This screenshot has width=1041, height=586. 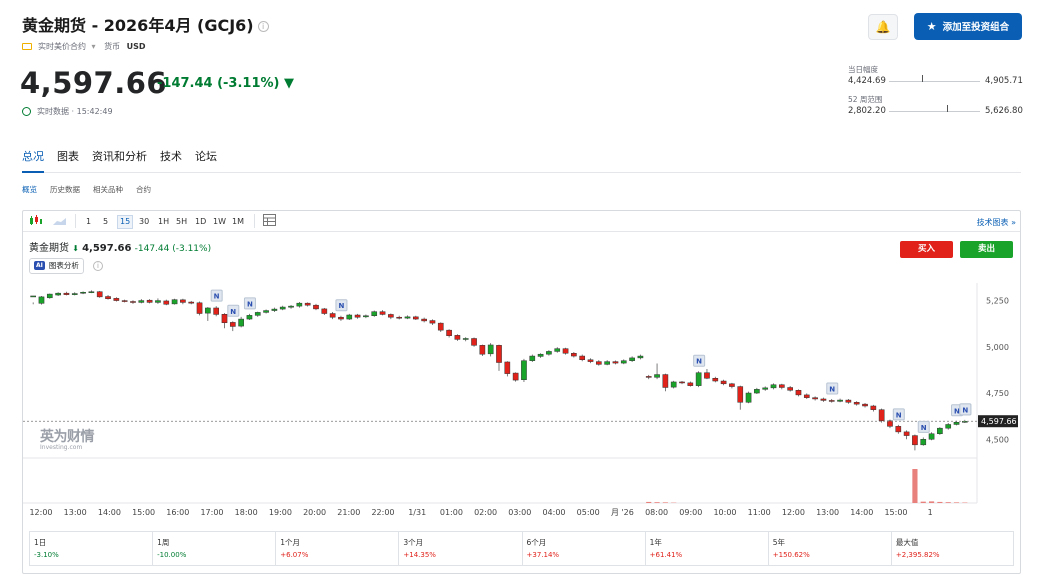 I want to click on investing-watermark: 英为财情 Investing.com, so click(x=67, y=438).